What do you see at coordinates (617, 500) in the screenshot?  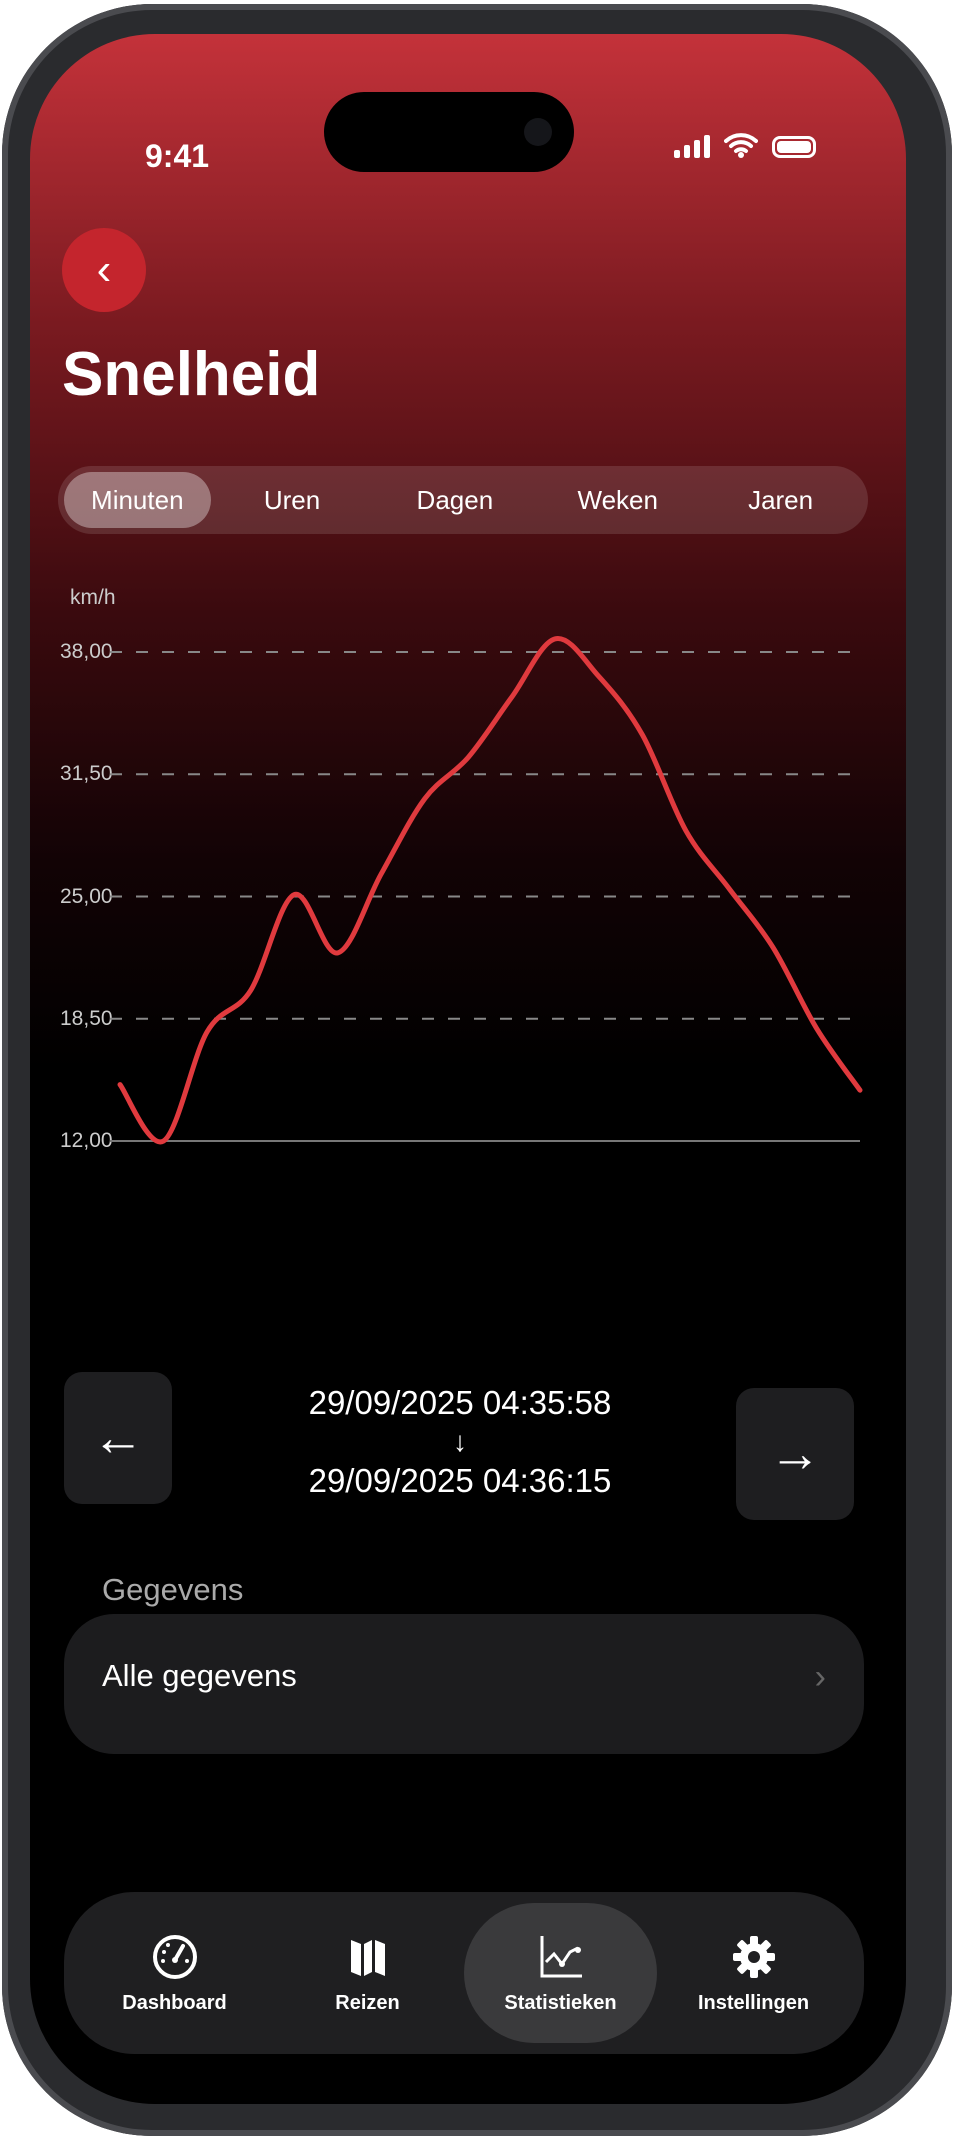 I see `segment-weken: Weken` at bounding box center [617, 500].